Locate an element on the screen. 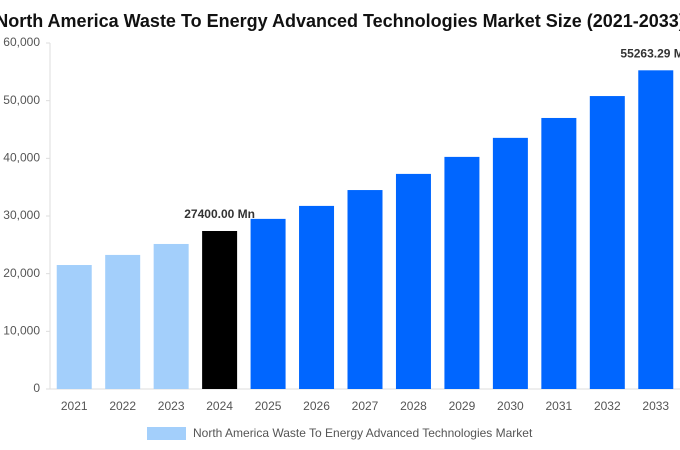 The height and width of the screenshot is (450, 680). x-tick-label: 2021 is located at coordinates (74, 406).